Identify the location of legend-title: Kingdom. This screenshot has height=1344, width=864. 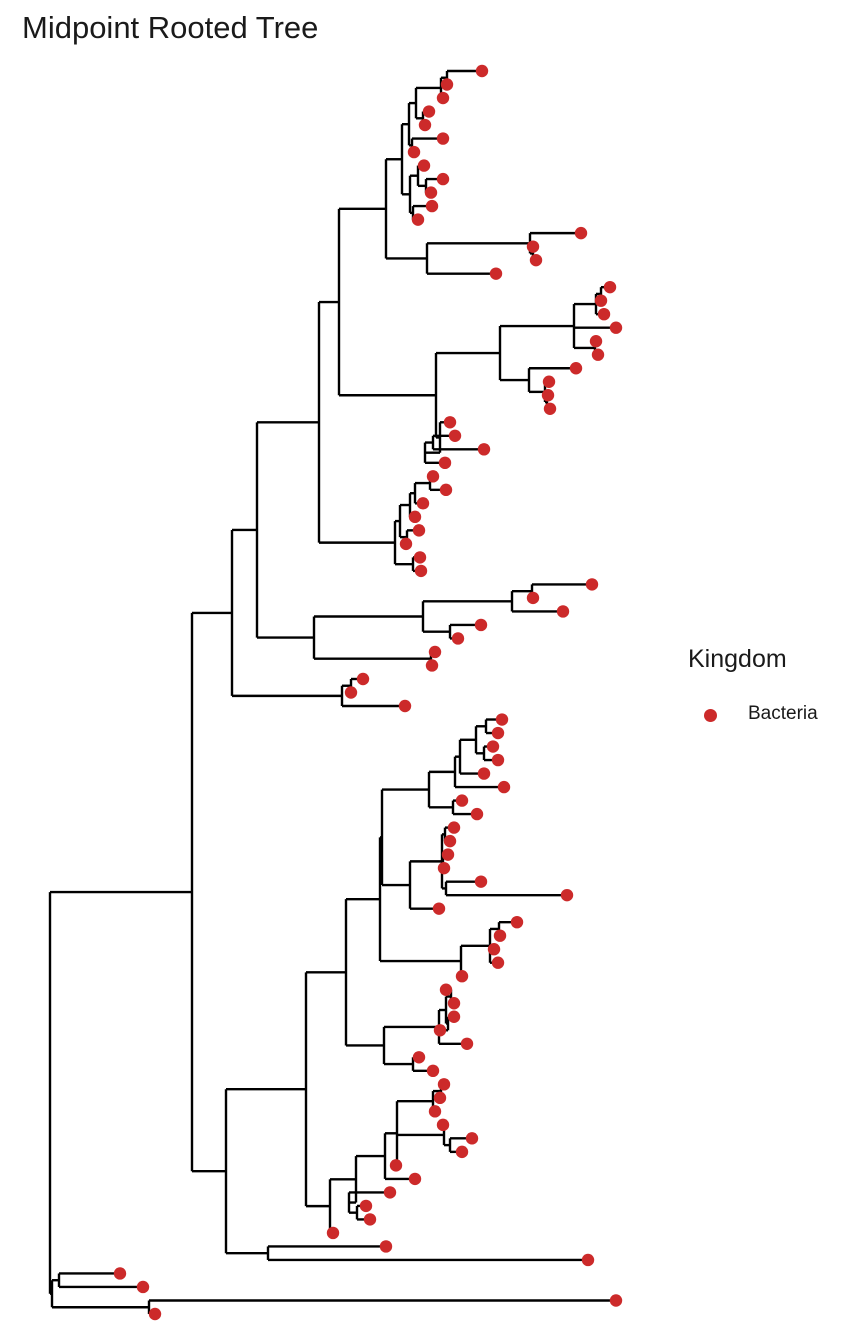
(737, 659).